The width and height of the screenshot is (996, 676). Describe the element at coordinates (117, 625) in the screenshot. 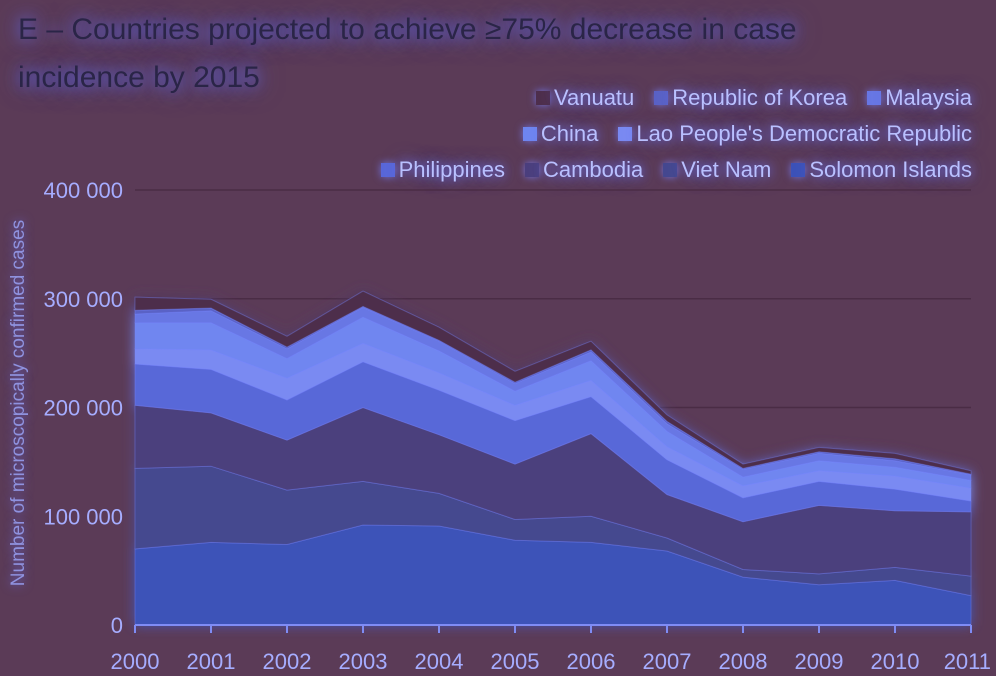

I see `y-tick-label: 0` at that location.